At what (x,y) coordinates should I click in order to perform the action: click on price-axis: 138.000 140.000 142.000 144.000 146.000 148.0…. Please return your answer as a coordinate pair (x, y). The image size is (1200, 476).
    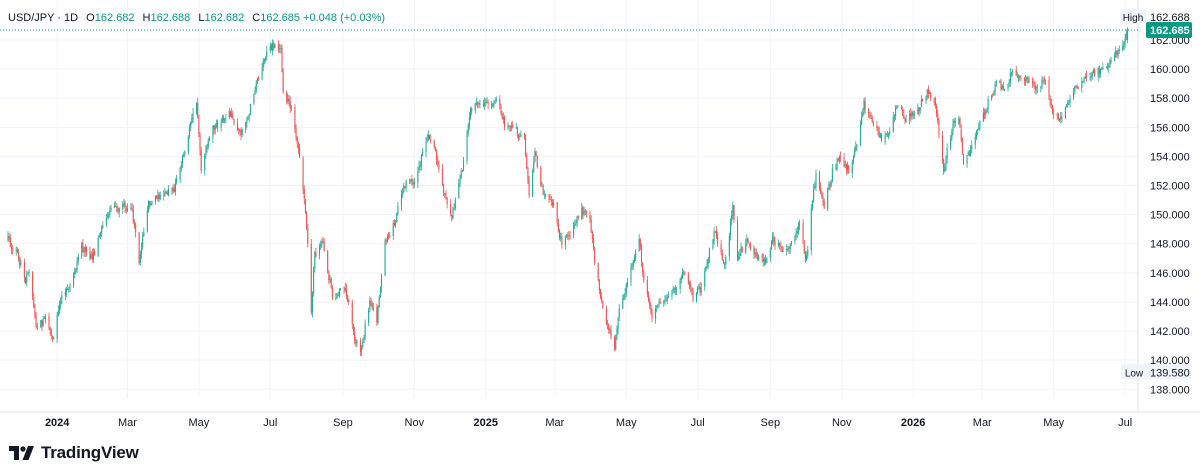
    Looking at the image, I should click on (1170, 215).